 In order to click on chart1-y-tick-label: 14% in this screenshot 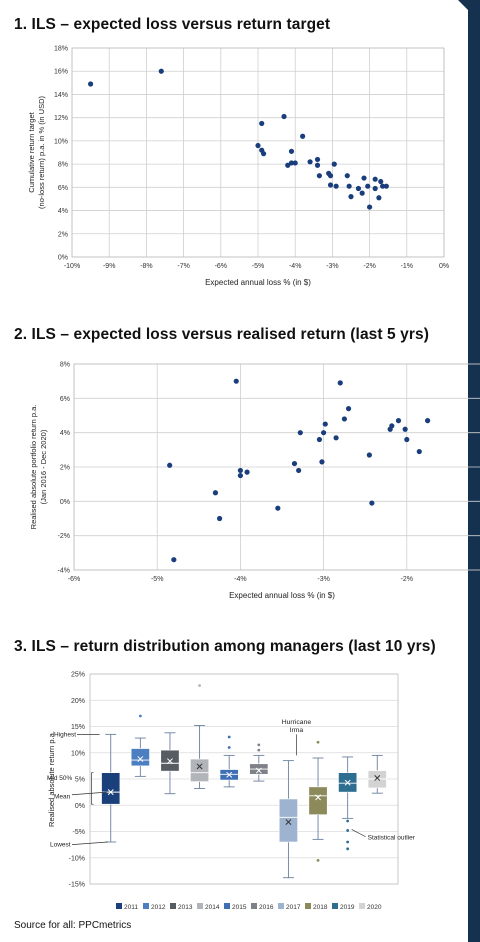, I will do `click(61, 95)`.